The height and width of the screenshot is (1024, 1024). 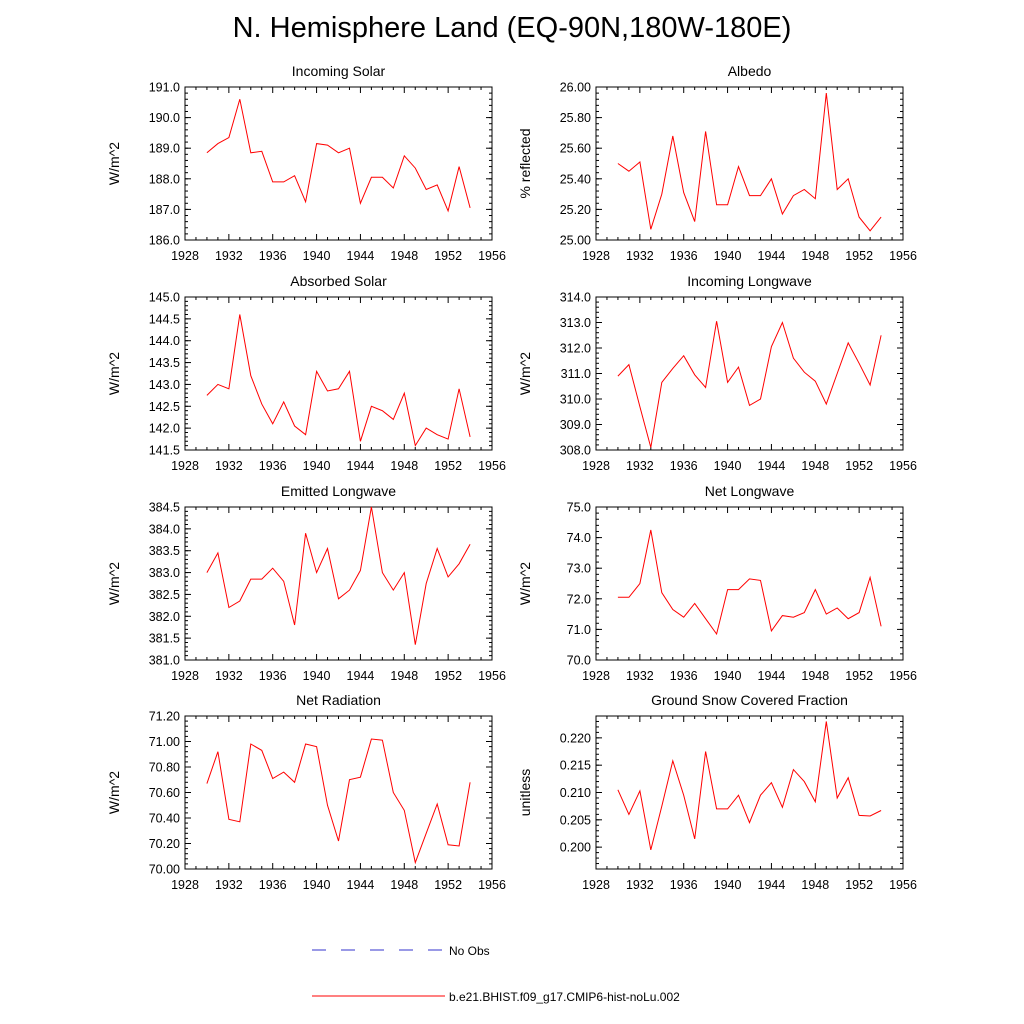 What do you see at coordinates (164, 341) in the screenshot?
I see `y-tick-label: 144.0` at bounding box center [164, 341].